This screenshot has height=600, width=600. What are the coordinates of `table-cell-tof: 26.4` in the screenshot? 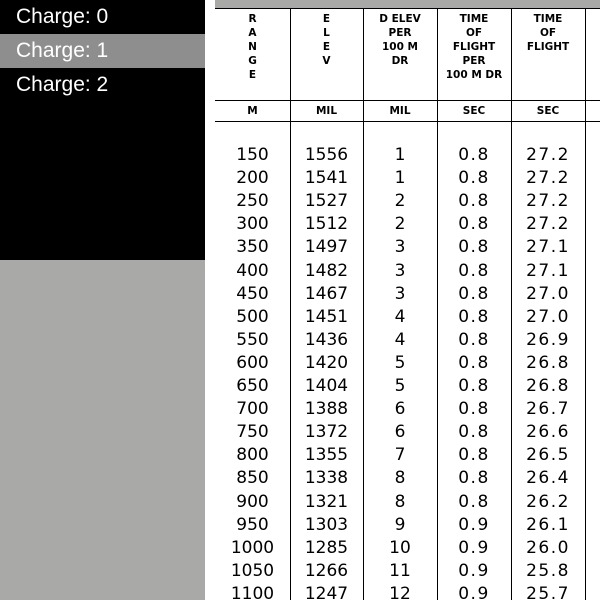 It's located at (548, 478).